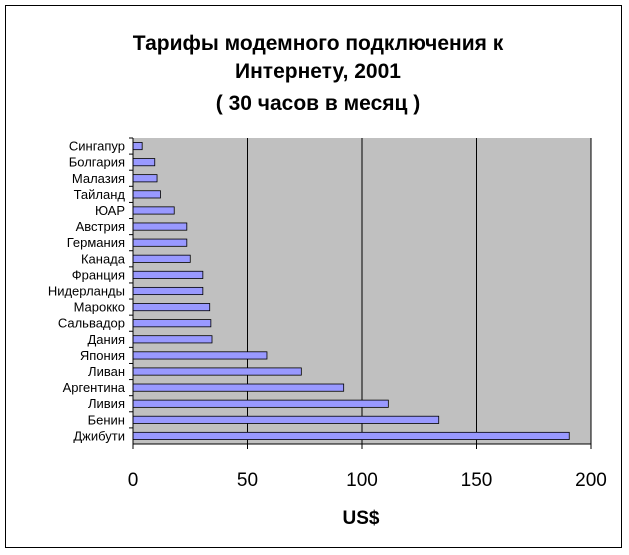 Image resolution: width=629 pixels, height=555 pixels. What do you see at coordinates (247, 480) in the screenshot?
I see `x-tick-label: 50` at bounding box center [247, 480].